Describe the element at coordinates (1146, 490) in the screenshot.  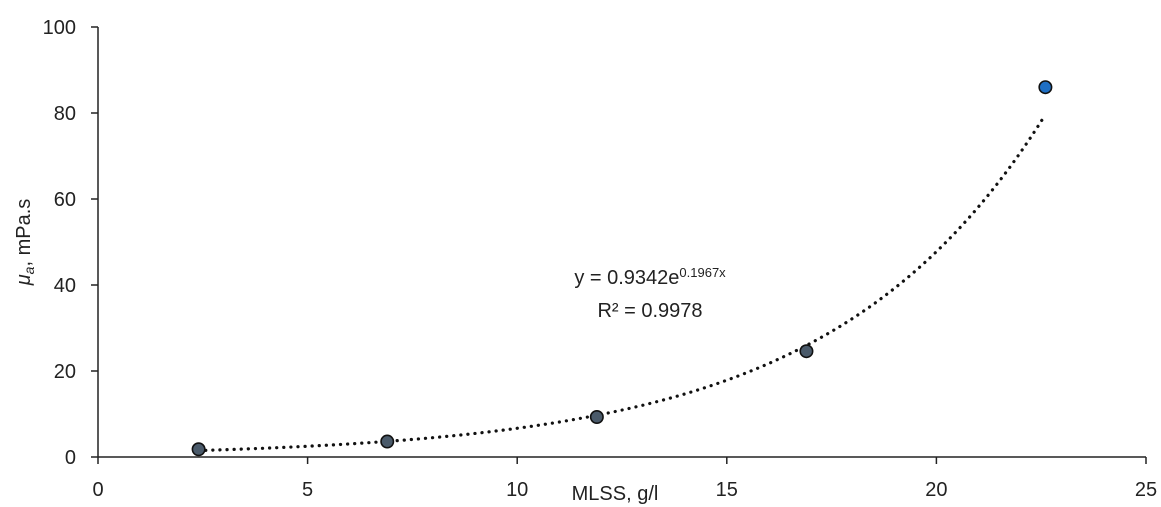
I see `x-tick-label: 25` at that location.